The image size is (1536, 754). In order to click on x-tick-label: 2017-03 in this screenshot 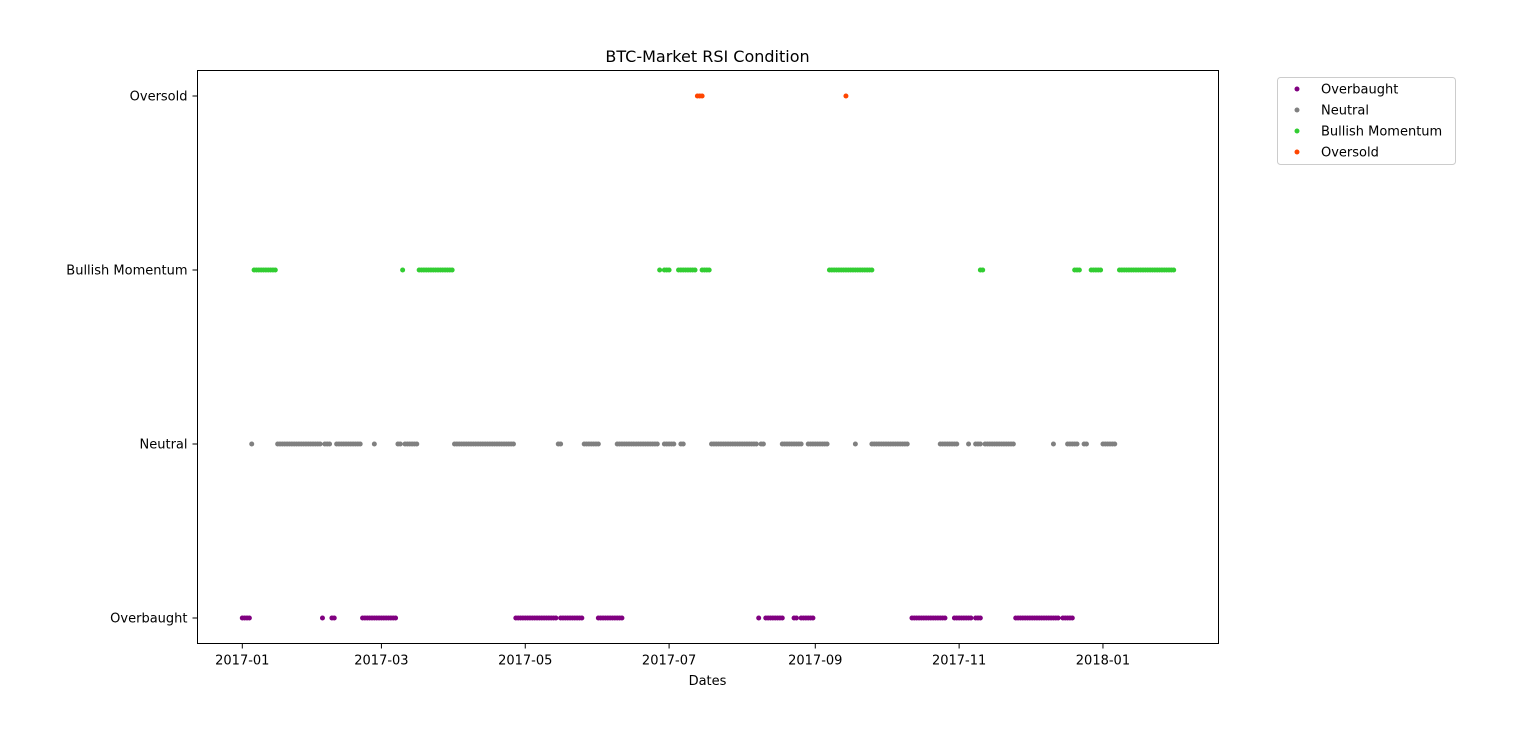, I will do `click(381, 661)`.